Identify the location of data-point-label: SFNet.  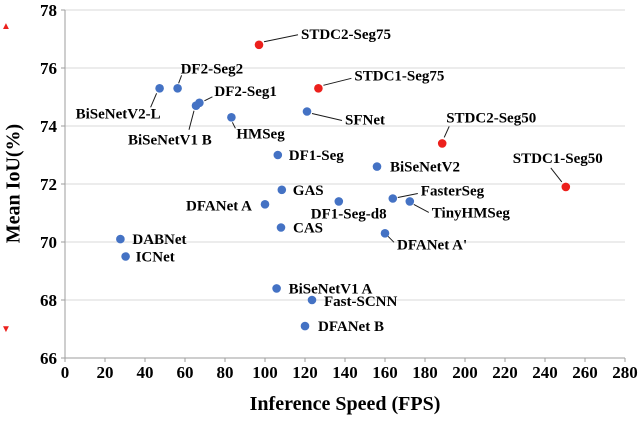
(365, 121).